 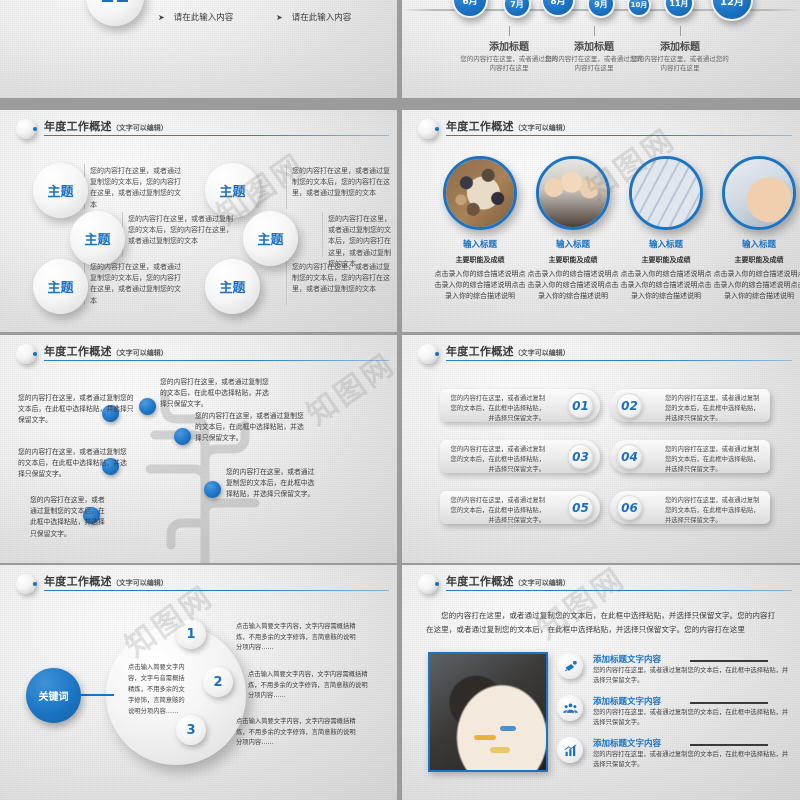 What do you see at coordinates (580, 456) in the screenshot?
I see `pill-number: 03` at bounding box center [580, 456].